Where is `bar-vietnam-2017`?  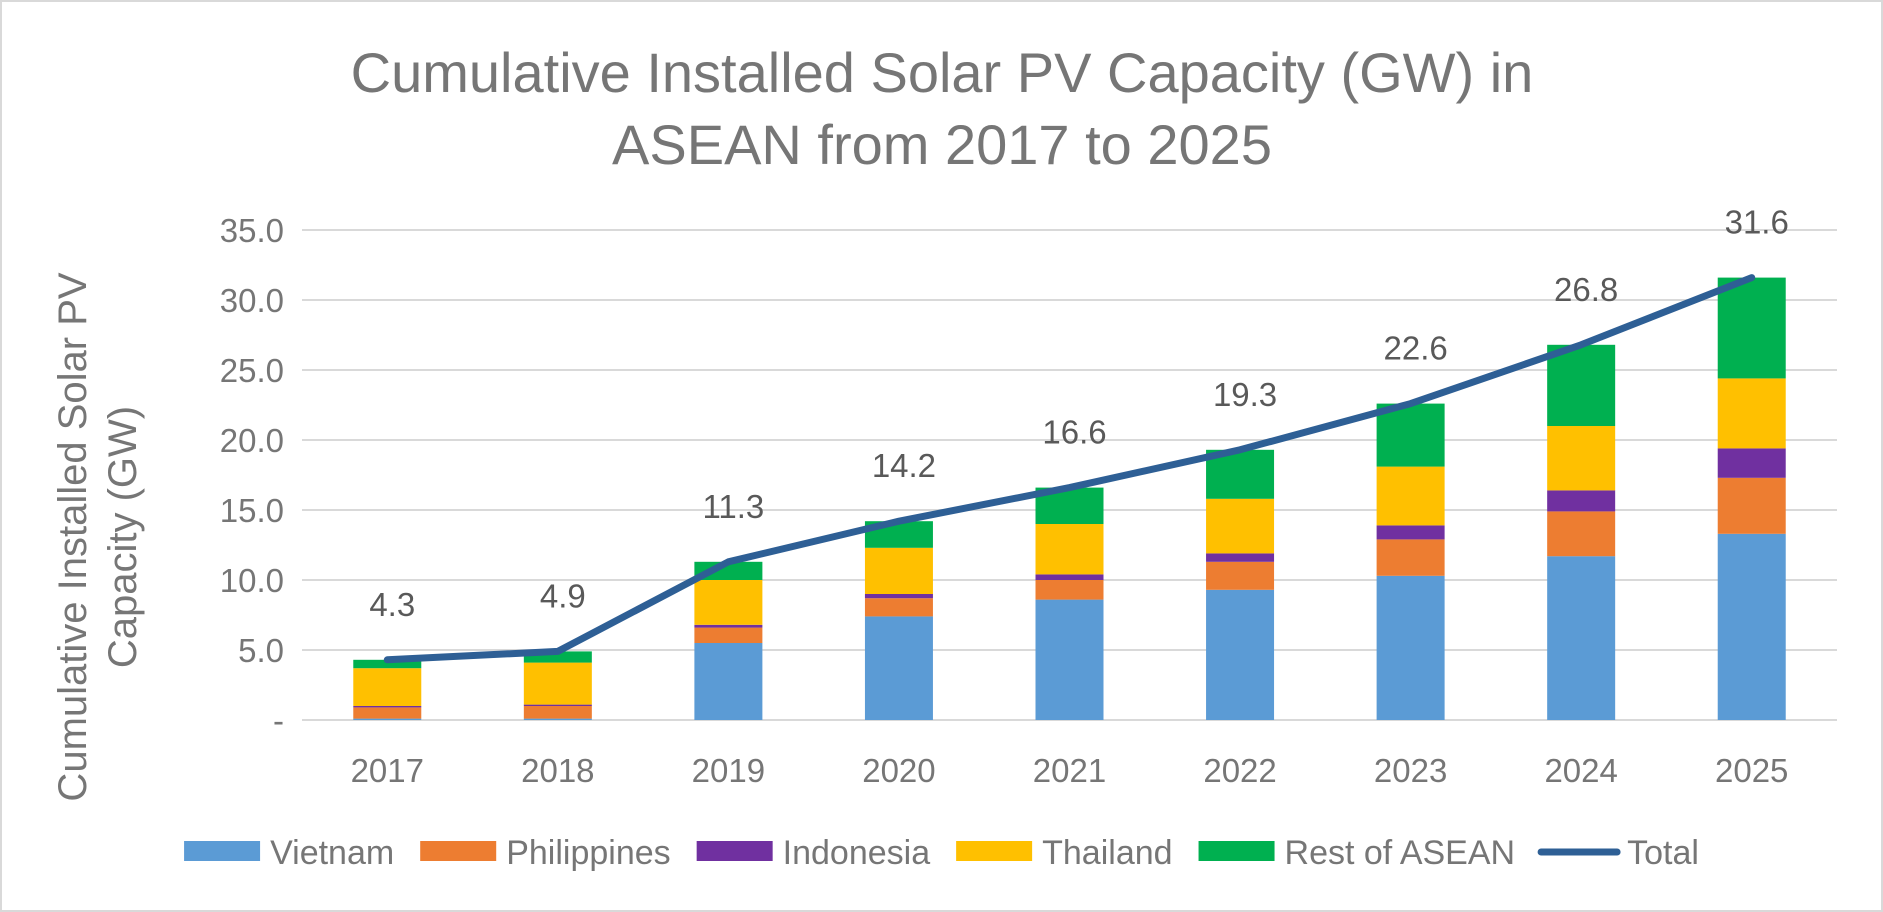
bar-vietnam-2017 is located at coordinates (387, 719).